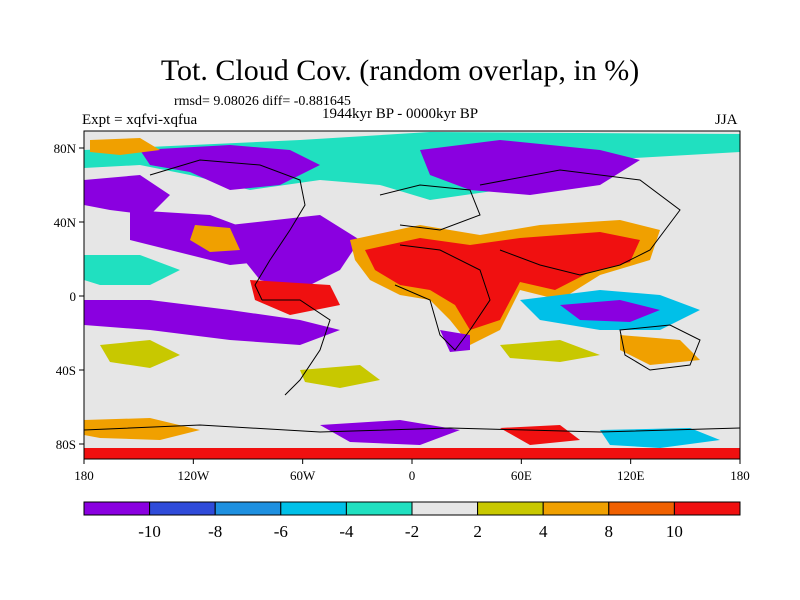  I want to click on australia-coast, so click(660, 347).